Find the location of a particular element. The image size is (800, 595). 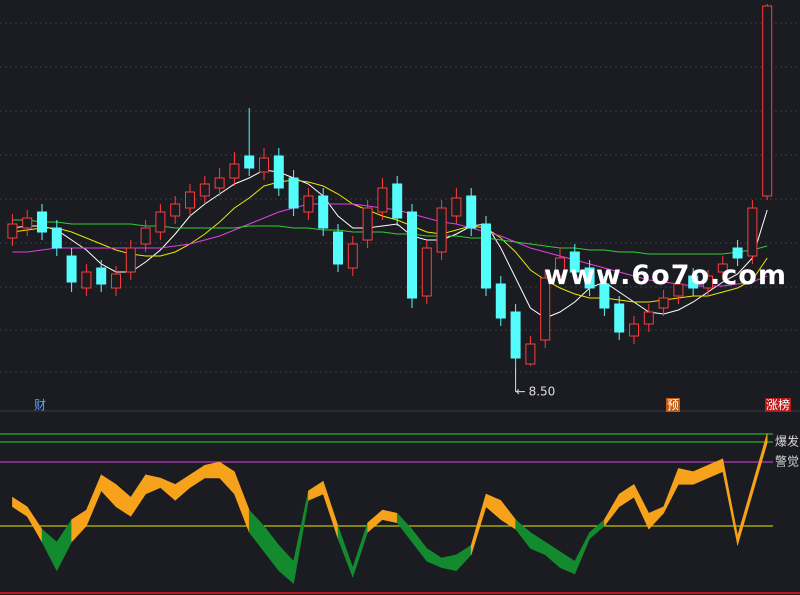

watermark: www.6o7o.com is located at coordinates (665, 275).